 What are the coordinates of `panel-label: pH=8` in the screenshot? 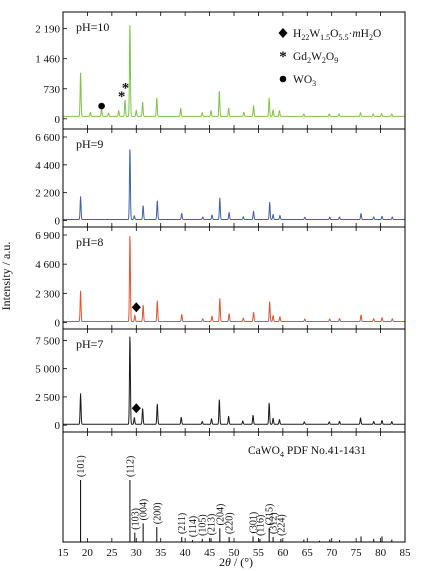 It's located at (89, 242).